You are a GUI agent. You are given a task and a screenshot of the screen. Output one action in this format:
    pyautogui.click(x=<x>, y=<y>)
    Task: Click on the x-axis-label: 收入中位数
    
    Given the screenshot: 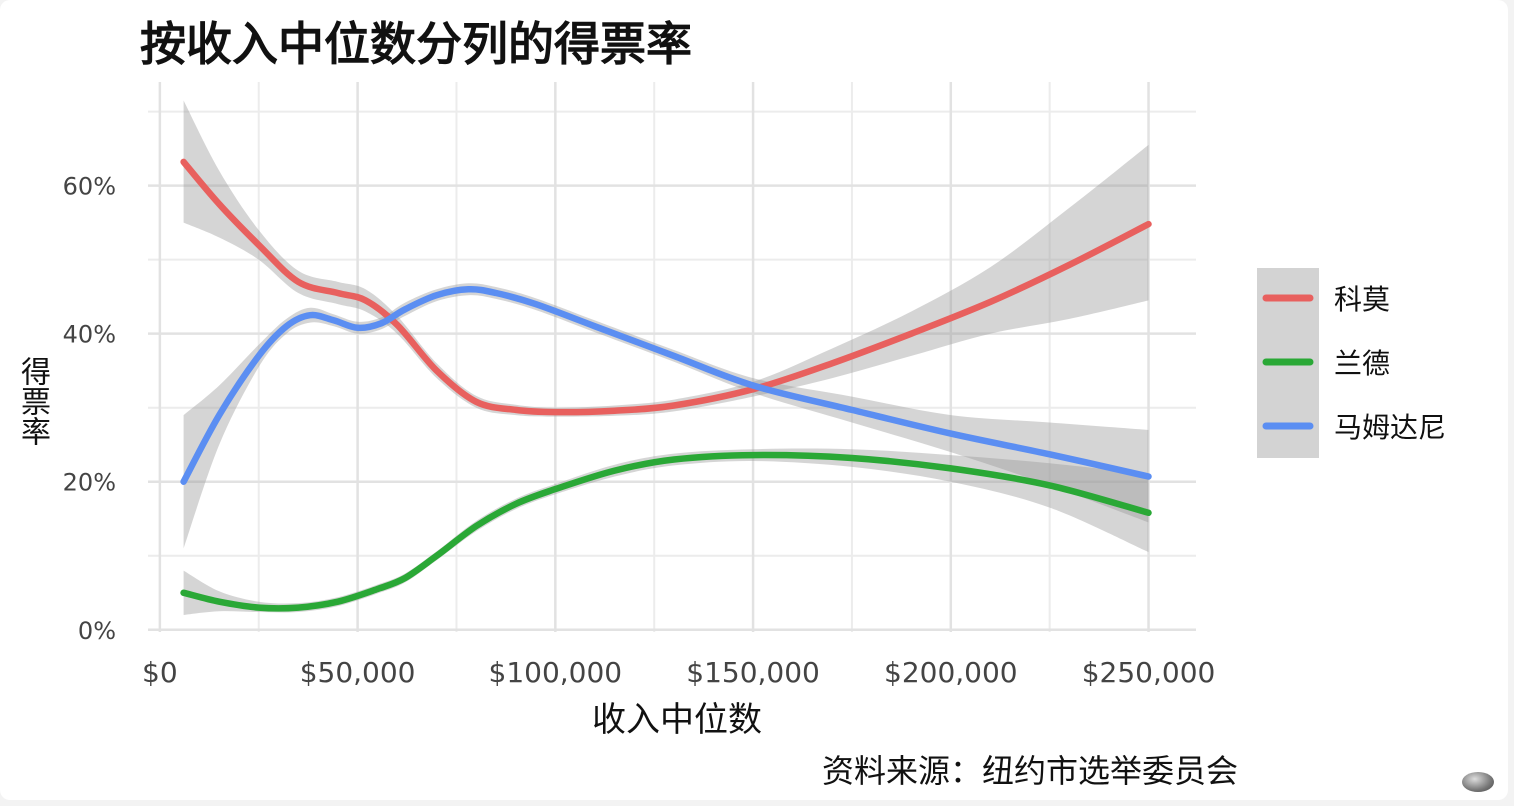 What is the action you would take?
    pyautogui.click(x=677, y=720)
    